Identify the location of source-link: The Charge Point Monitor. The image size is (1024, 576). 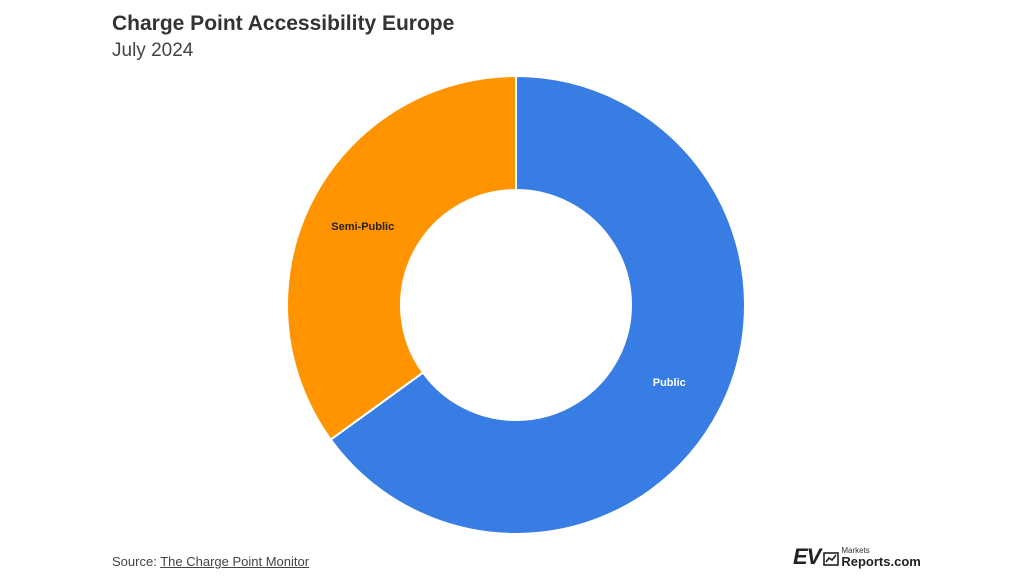
(235, 561).